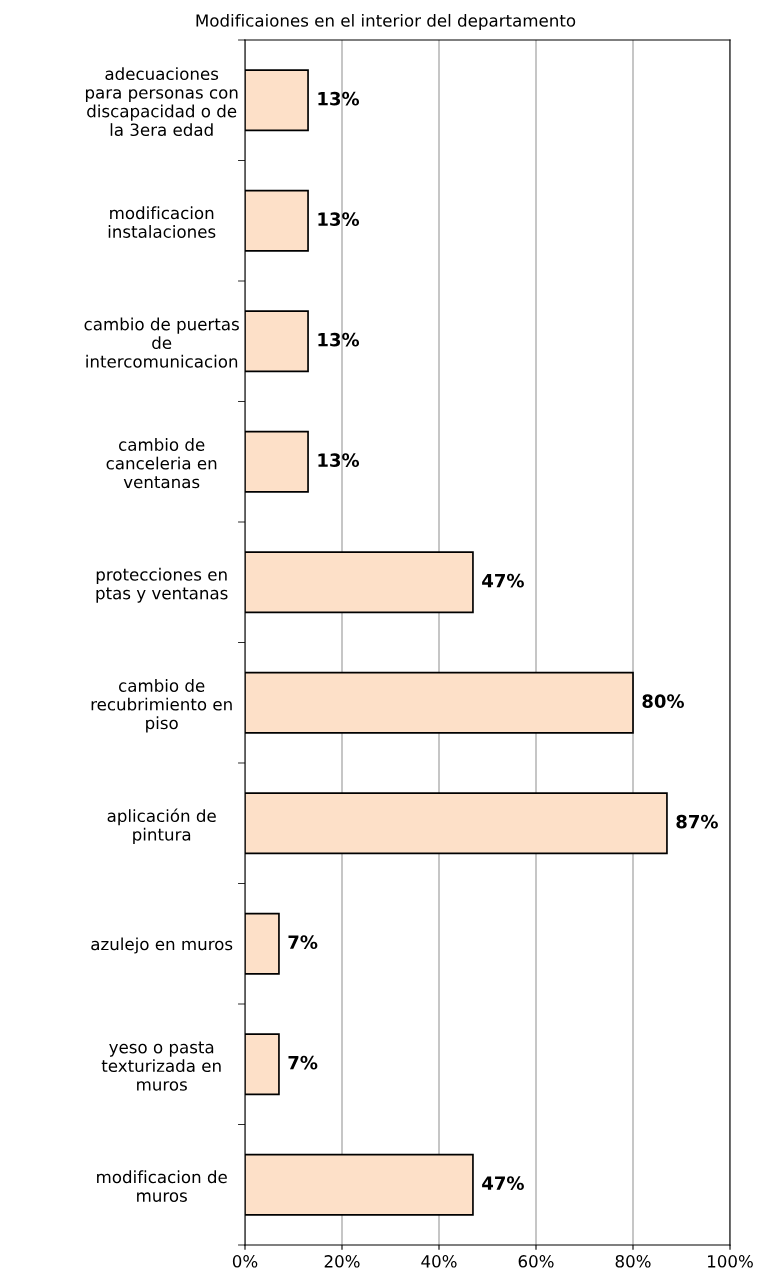 This screenshot has height=1287, width=771. What do you see at coordinates (245, 1261) in the screenshot?
I see `x-tick-label: 0%` at bounding box center [245, 1261].